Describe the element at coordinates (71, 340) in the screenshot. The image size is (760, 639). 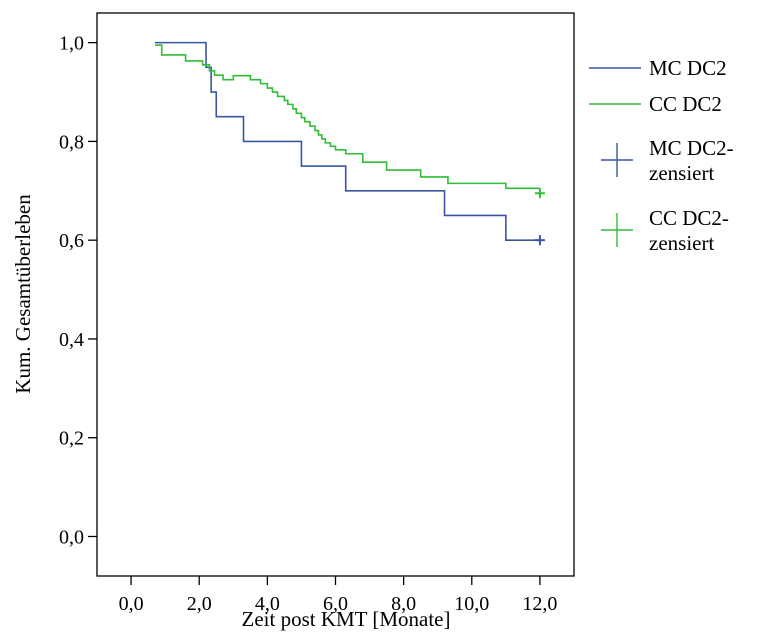
I see `y-tick-label: 0,4` at that location.